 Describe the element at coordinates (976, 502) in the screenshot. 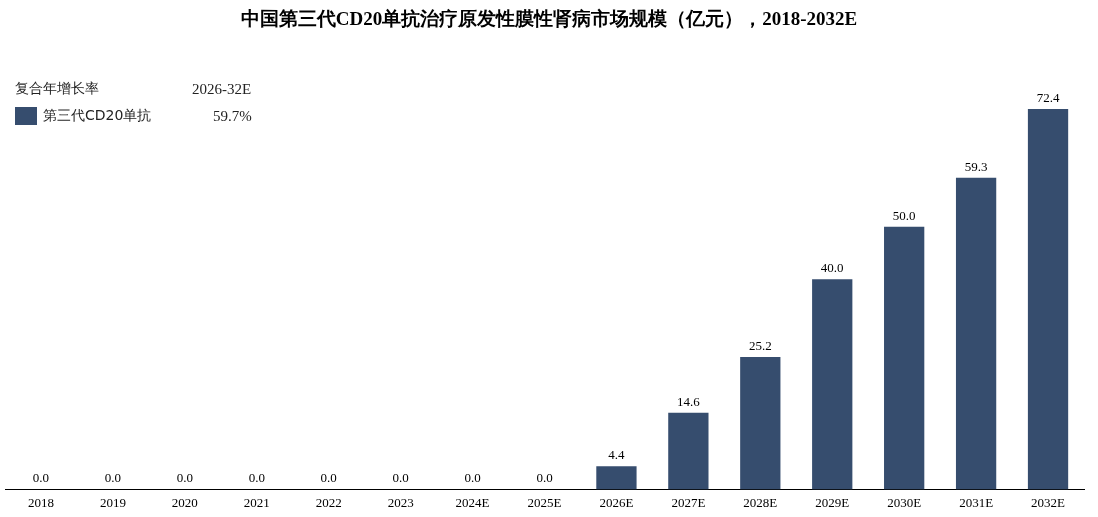

I see `x-tick-label: 2031E` at that location.